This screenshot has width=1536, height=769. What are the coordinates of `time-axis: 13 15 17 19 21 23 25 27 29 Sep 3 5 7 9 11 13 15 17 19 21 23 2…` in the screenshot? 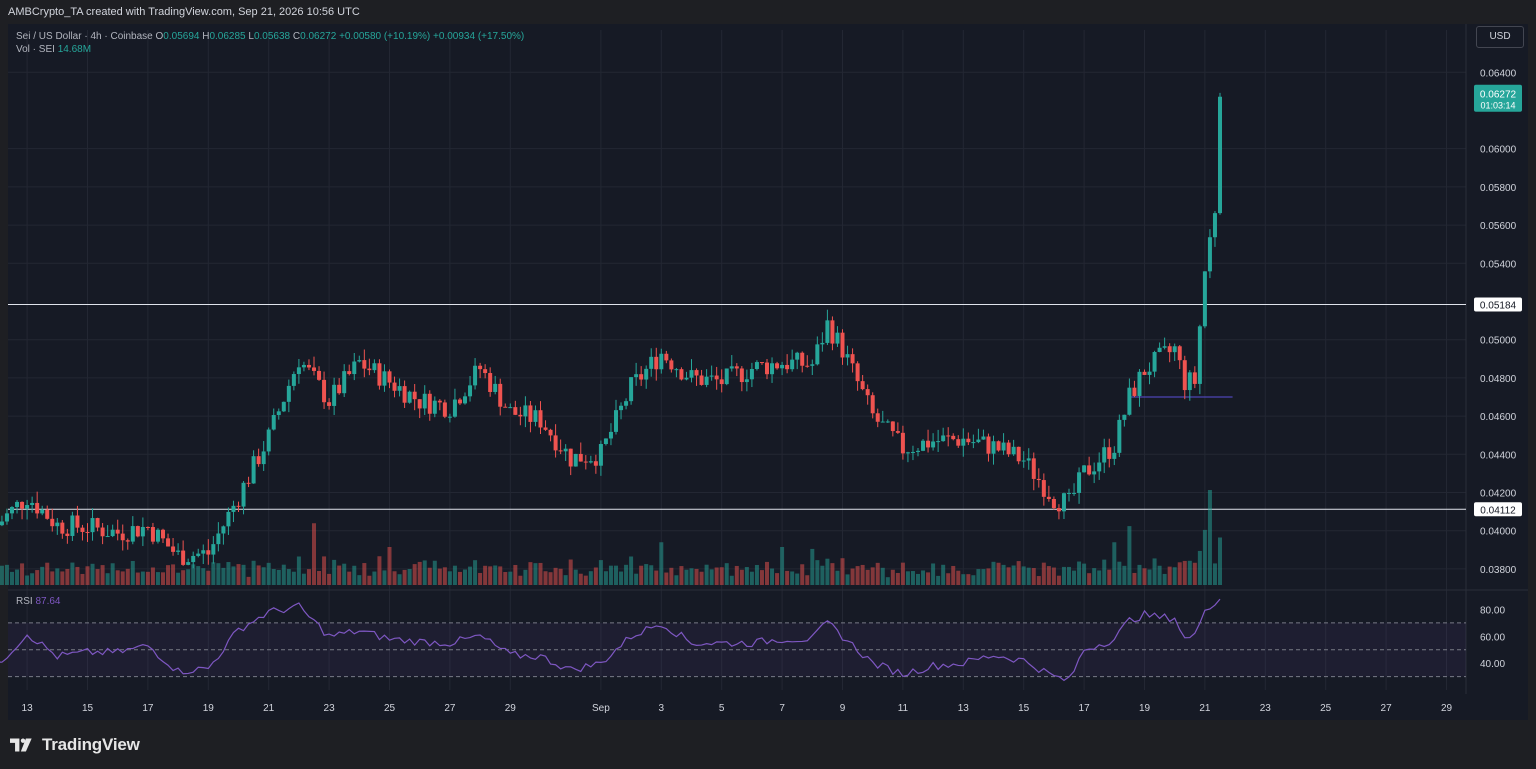 It's located at (737, 708).